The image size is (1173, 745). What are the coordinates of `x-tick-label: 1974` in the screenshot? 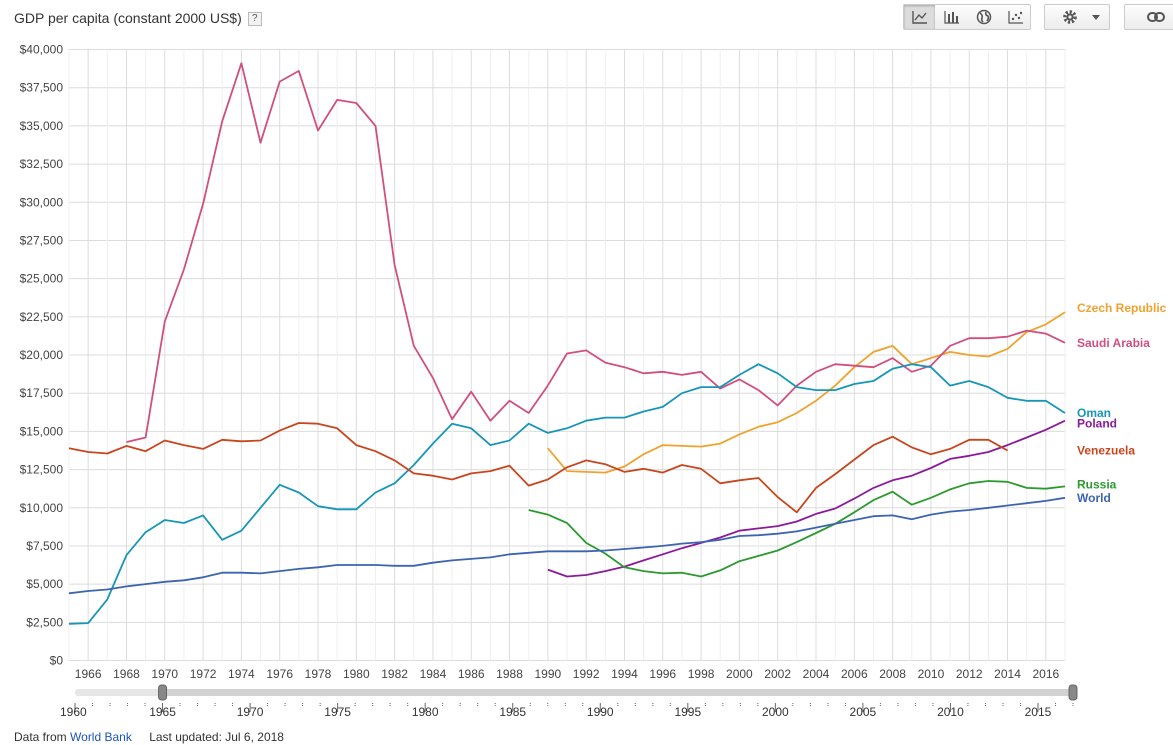 It's located at (241, 674).